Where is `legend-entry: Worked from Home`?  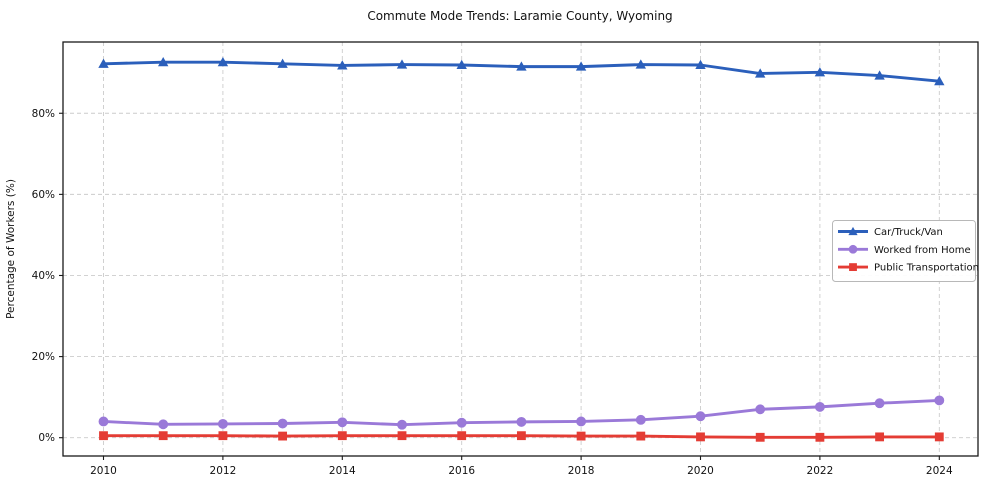 legend-entry: Worked from Home is located at coordinates (904, 250).